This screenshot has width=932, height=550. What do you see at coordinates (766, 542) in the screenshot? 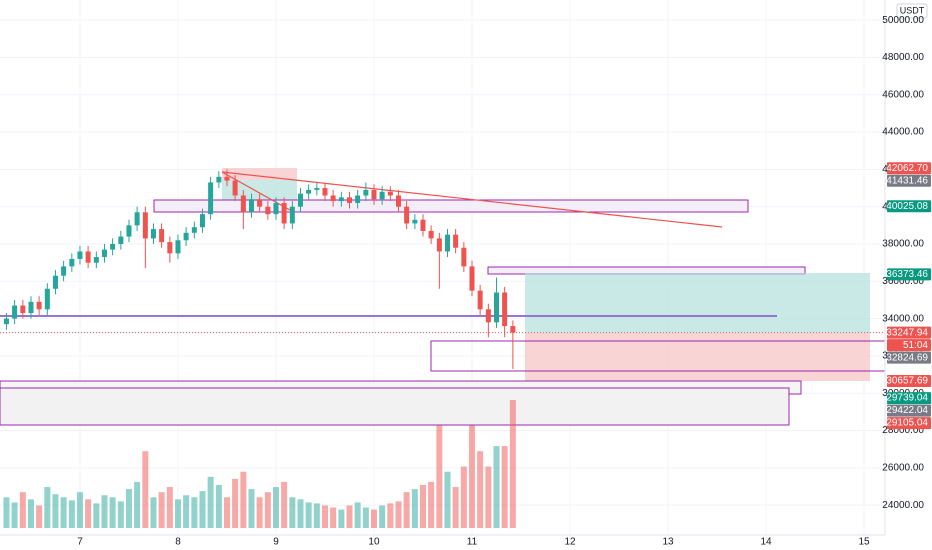
I see `x-tick-label: 14` at bounding box center [766, 542].